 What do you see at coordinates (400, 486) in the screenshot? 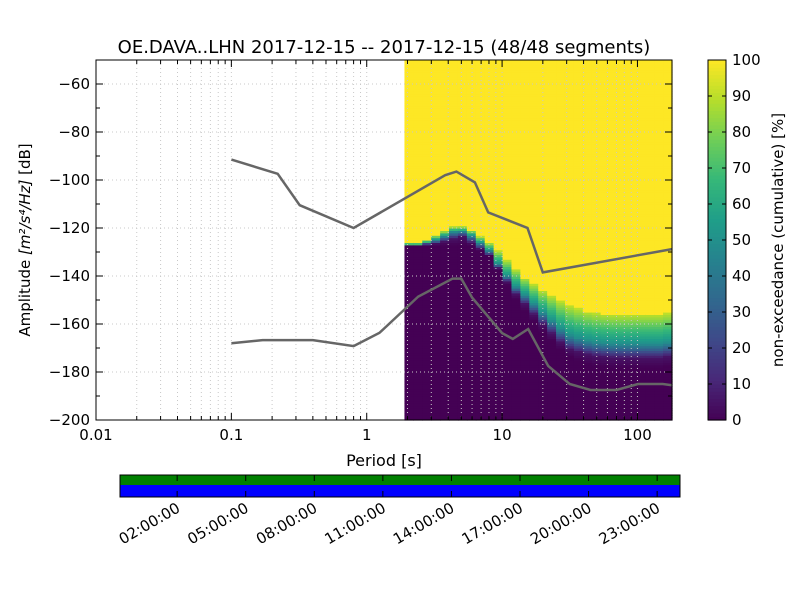
I see `timeline-frame` at bounding box center [400, 486].